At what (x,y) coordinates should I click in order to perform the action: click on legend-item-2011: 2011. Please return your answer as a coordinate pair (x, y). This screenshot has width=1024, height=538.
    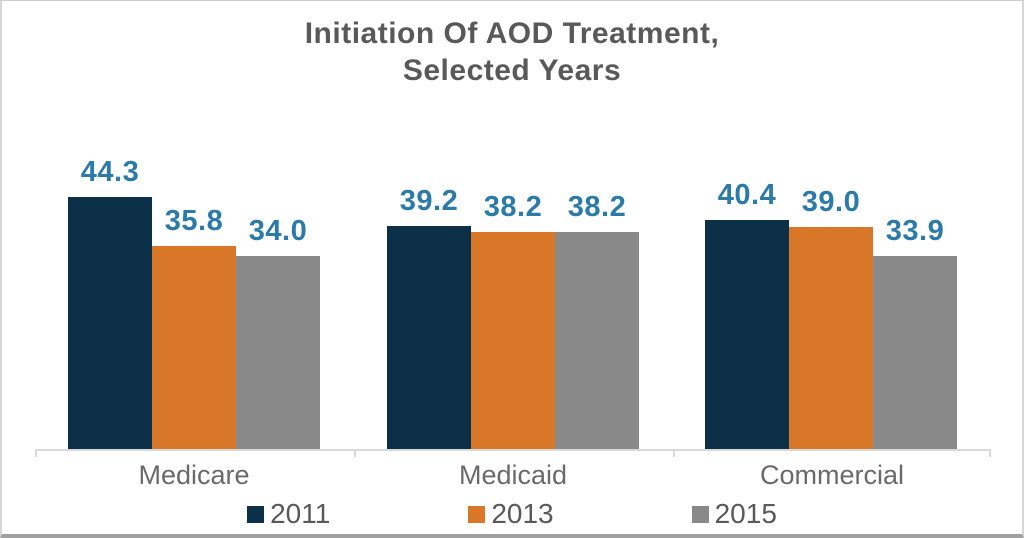
    Looking at the image, I should click on (288, 514).